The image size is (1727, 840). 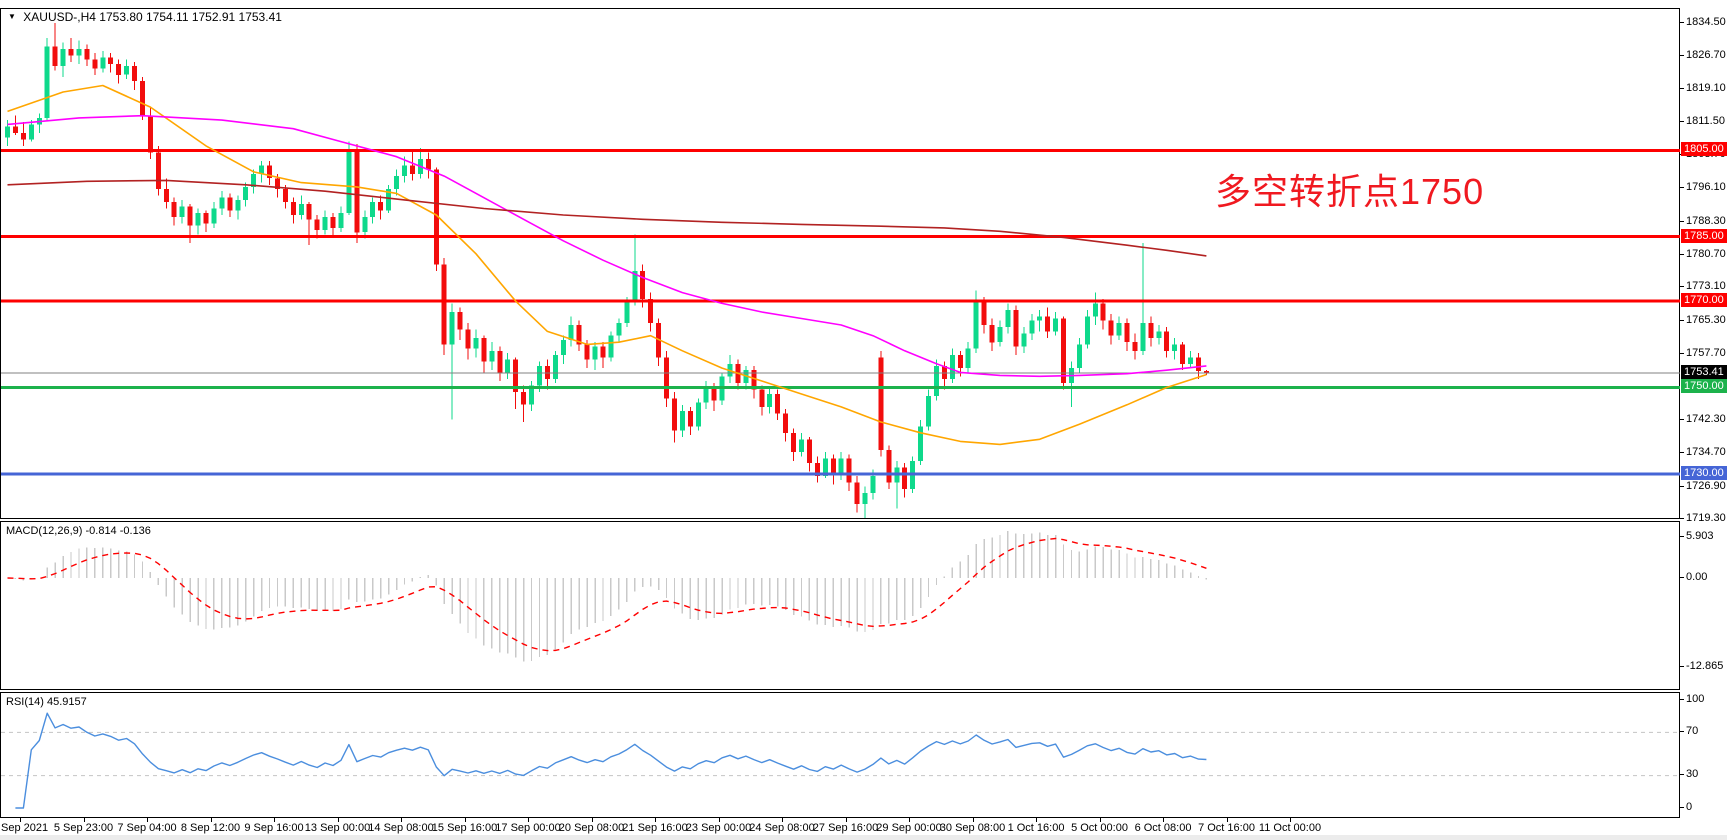 I want to click on price-badge: 1750.00, so click(x=1704, y=386).